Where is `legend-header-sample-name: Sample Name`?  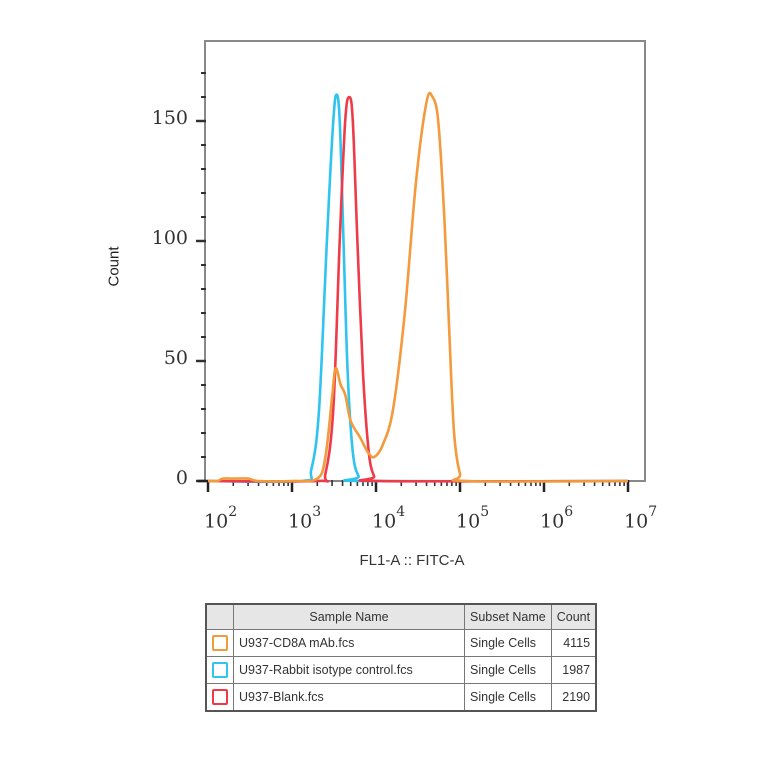
legend-header-sample-name: Sample Name is located at coordinates (349, 616).